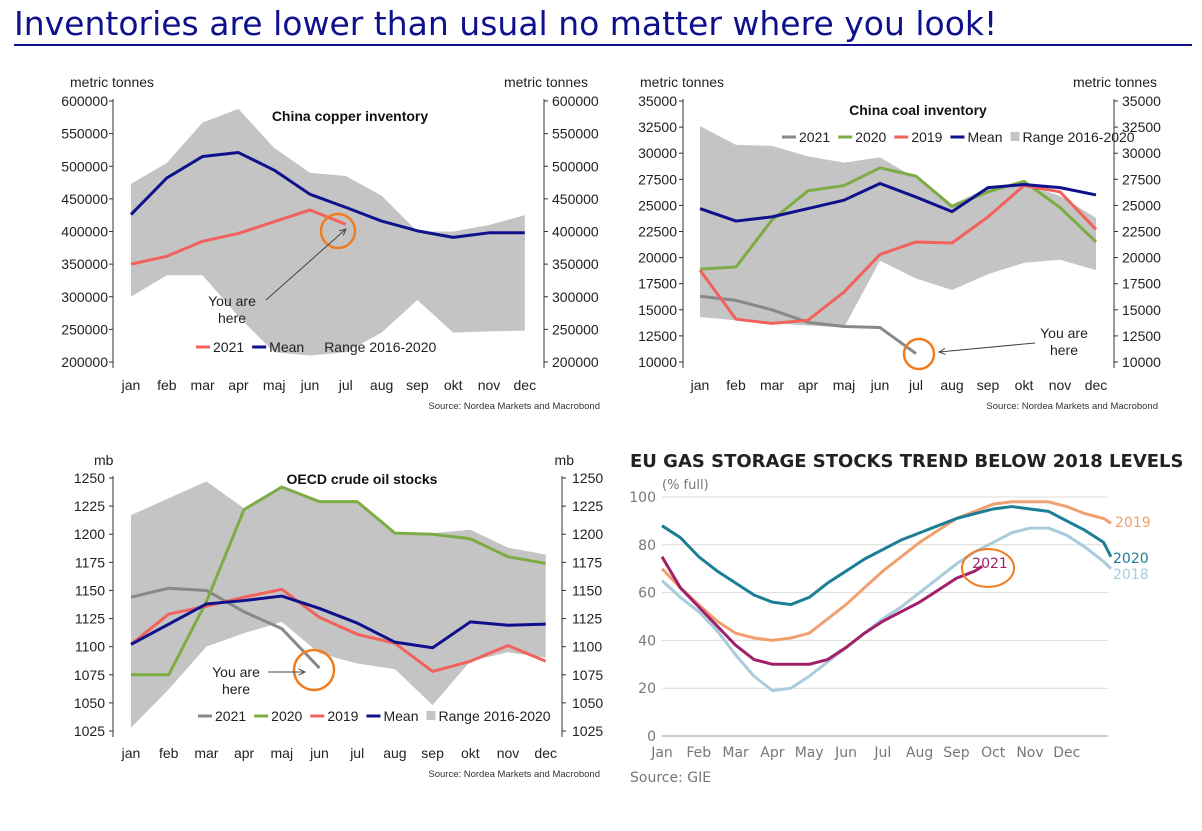 This screenshot has width=1202, height=831. What do you see at coordinates (1141, 310) in the screenshot?
I see `y-tick-label: 15000` at bounding box center [1141, 310].